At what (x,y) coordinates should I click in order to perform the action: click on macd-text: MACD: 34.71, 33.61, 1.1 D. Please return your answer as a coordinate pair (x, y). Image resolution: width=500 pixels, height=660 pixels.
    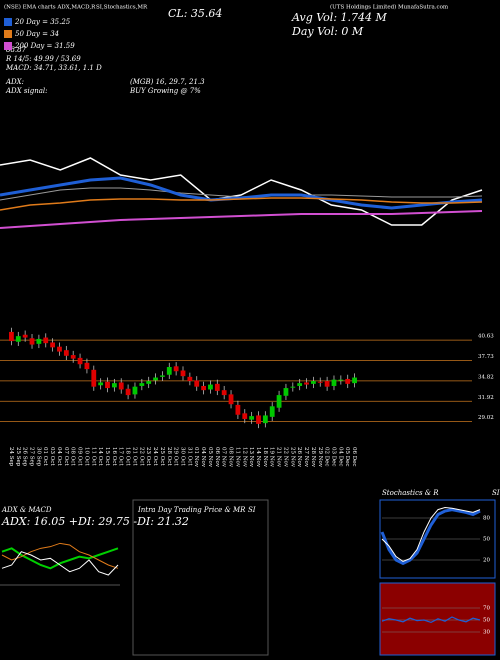
    Looking at the image, I should click on (53, 68).